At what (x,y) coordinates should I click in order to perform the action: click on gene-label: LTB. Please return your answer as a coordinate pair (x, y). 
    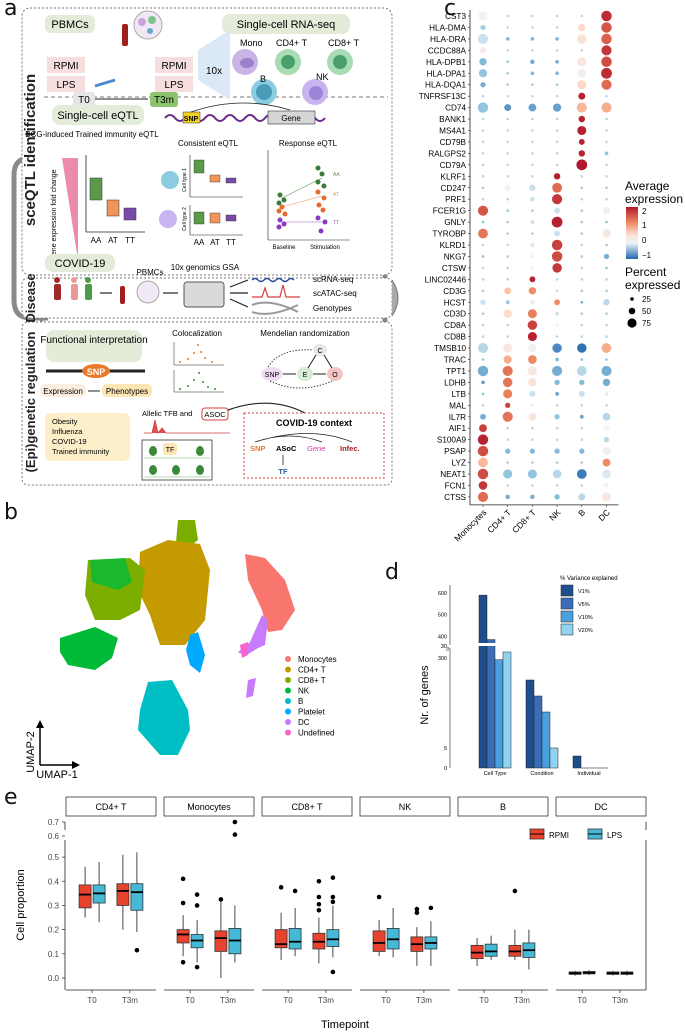
    Looking at the image, I should click on (459, 394).